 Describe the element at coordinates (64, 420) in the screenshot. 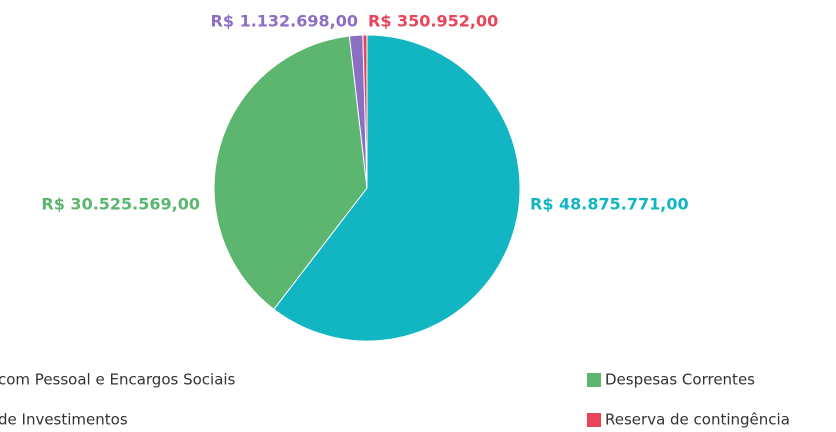

I see `legend-label: de Investimentos` at that location.